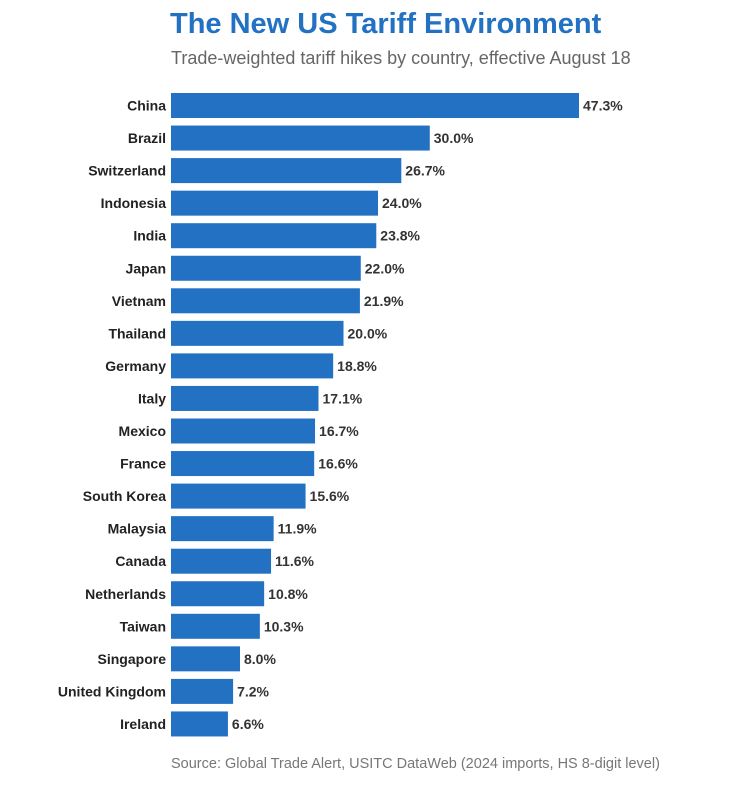 This screenshot has height=802, width=752. What do you see at coordinates (454, 138) in the screenshot?
I see `value-label: 30.0%` at bounding box center [454, 138].